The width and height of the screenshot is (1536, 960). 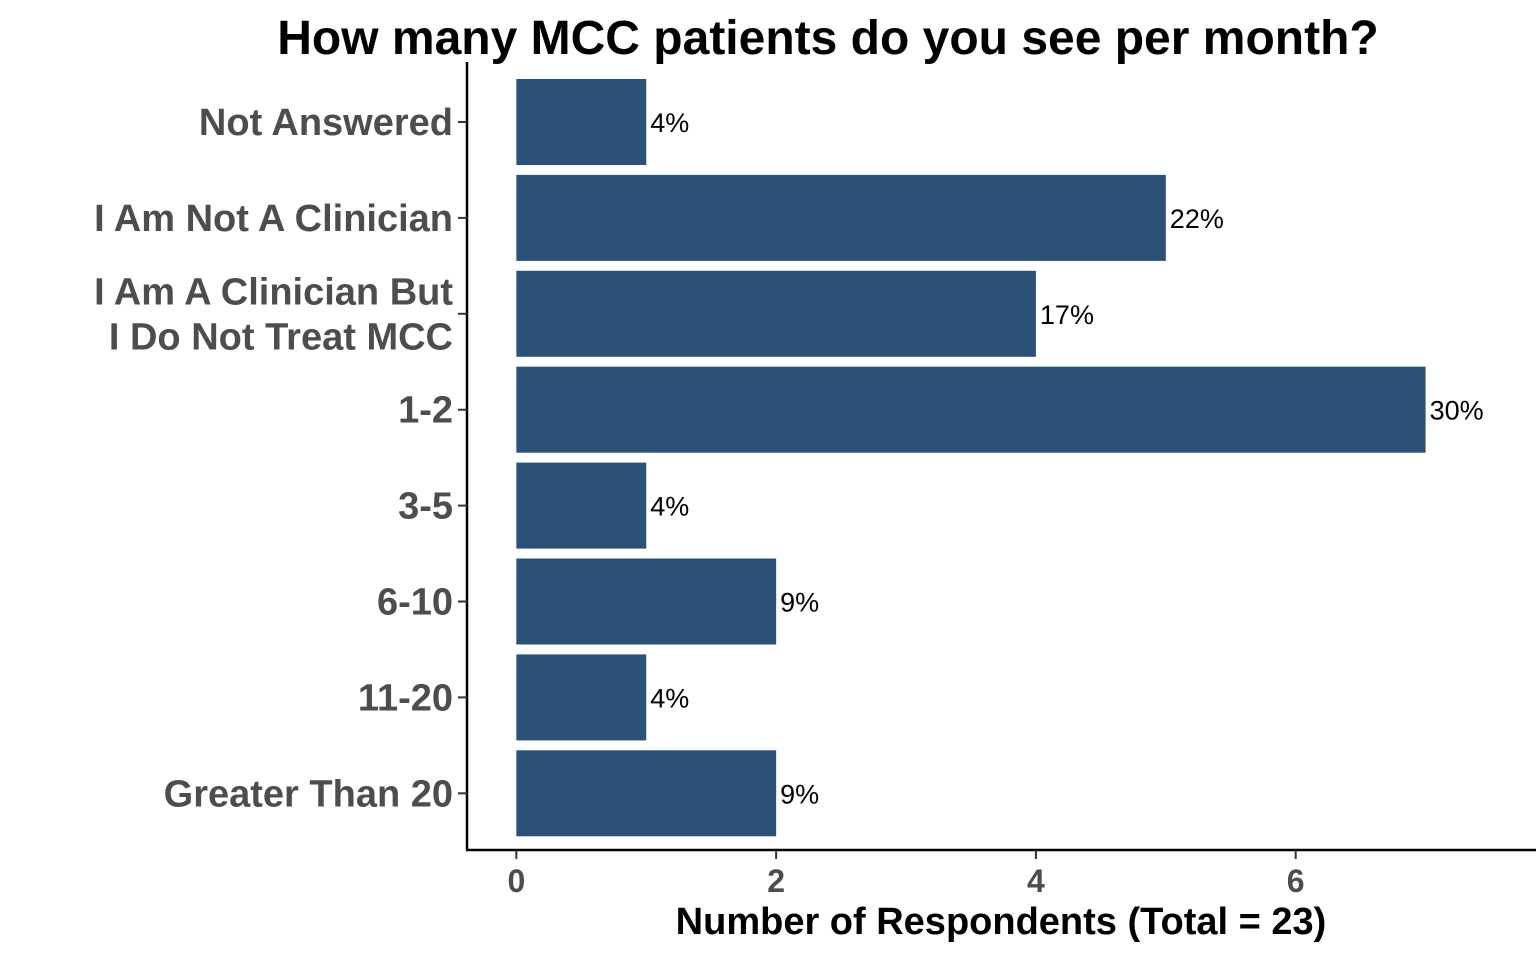 I want to click on x-tick-label: 6, so click(x=1296, y=881).